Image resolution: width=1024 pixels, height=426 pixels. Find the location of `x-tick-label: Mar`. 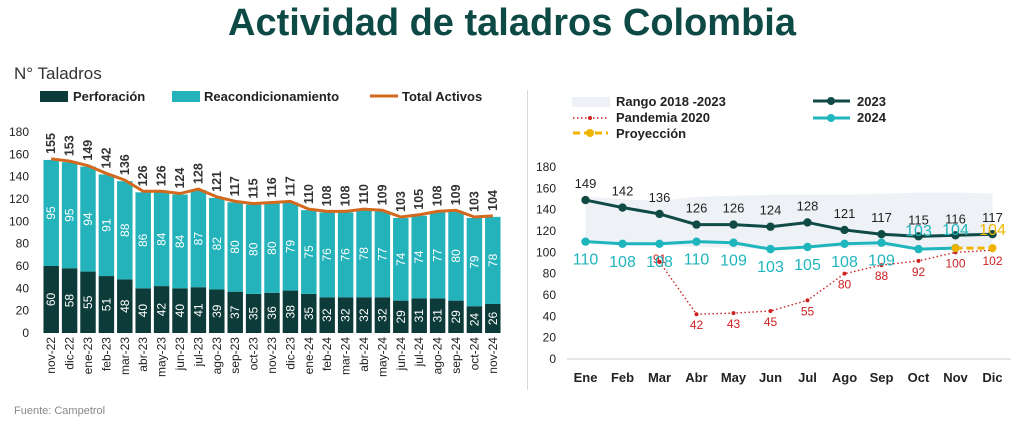

x-tick-label: Mar is located at coordinates (659, 377).